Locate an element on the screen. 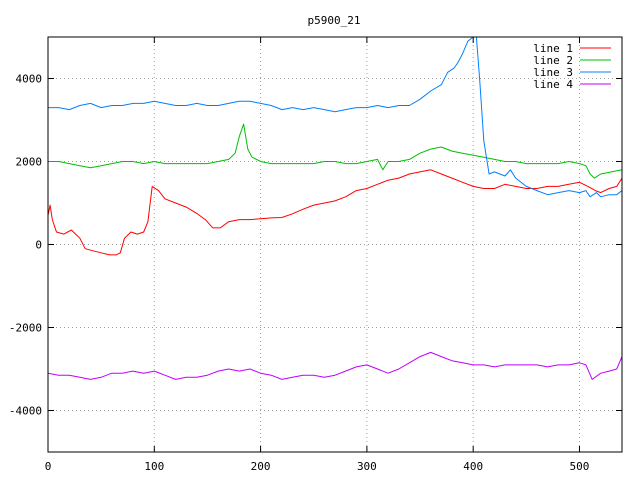 Image resolution: width=640 pixels, height=480 pixels. y-tick-label: 2000 is located at coordinates (29, 162).